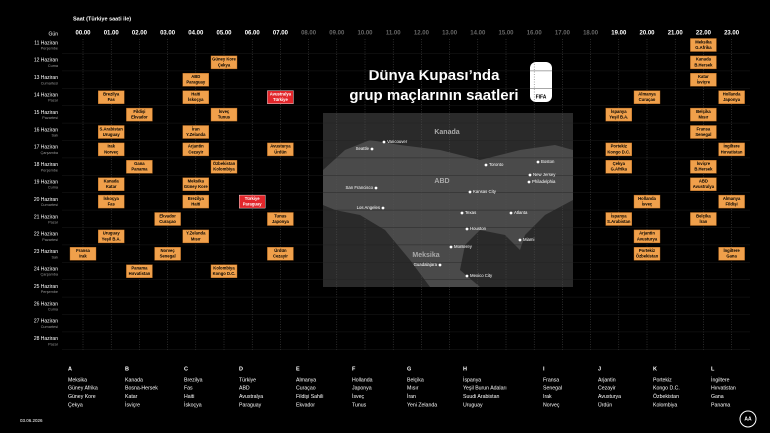  What do you see at coordinates (247, 380) in the screenshot?
I see `group-team: Türkiye` at bounding box center [247, 380].